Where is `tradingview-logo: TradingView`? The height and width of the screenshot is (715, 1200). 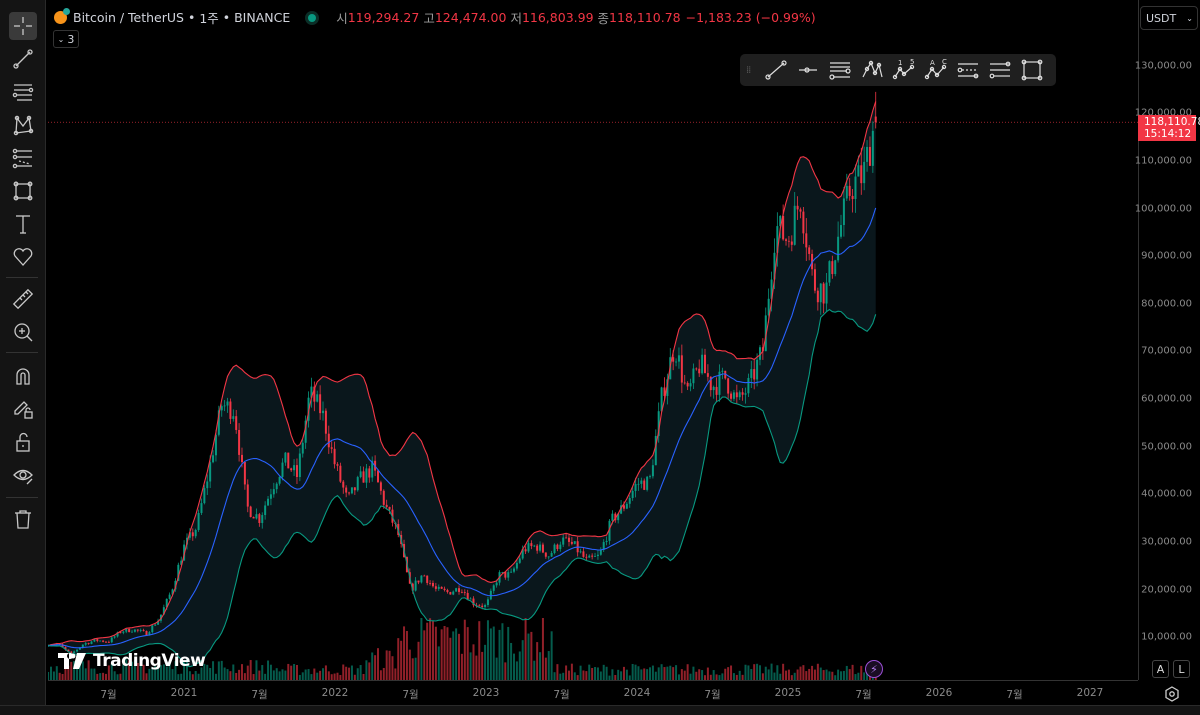 tradingview-logo: TradingView is located at coordinates (132, 661).